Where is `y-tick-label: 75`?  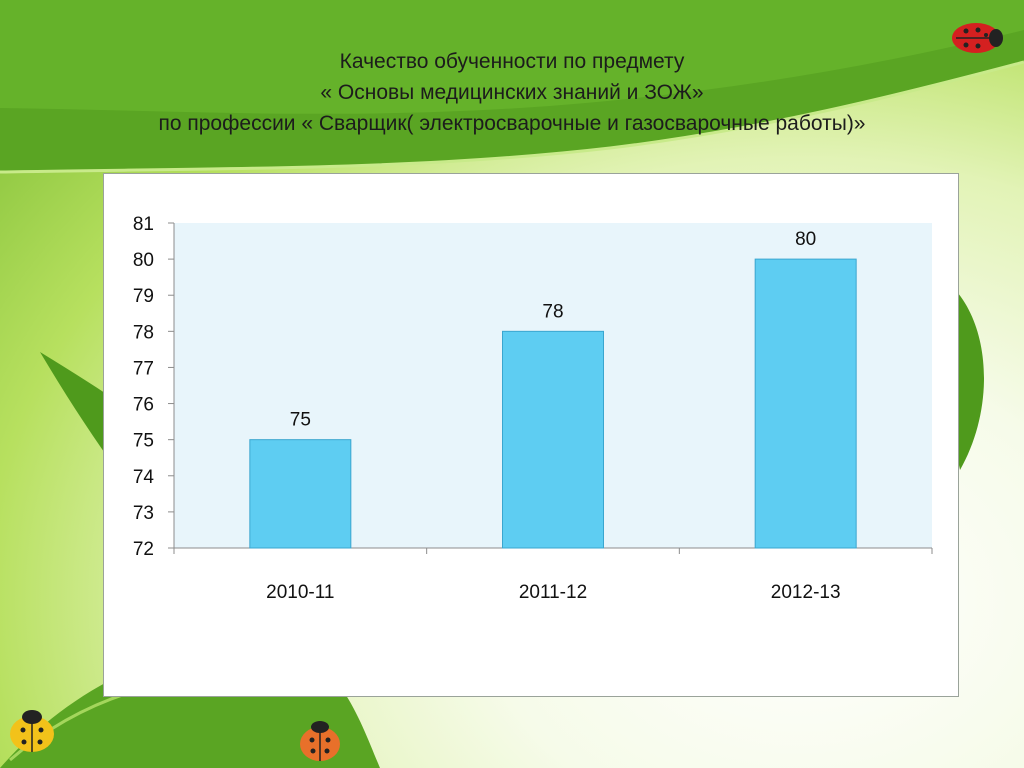 y-tick-label: 75 is located at coordinates (143, 441).